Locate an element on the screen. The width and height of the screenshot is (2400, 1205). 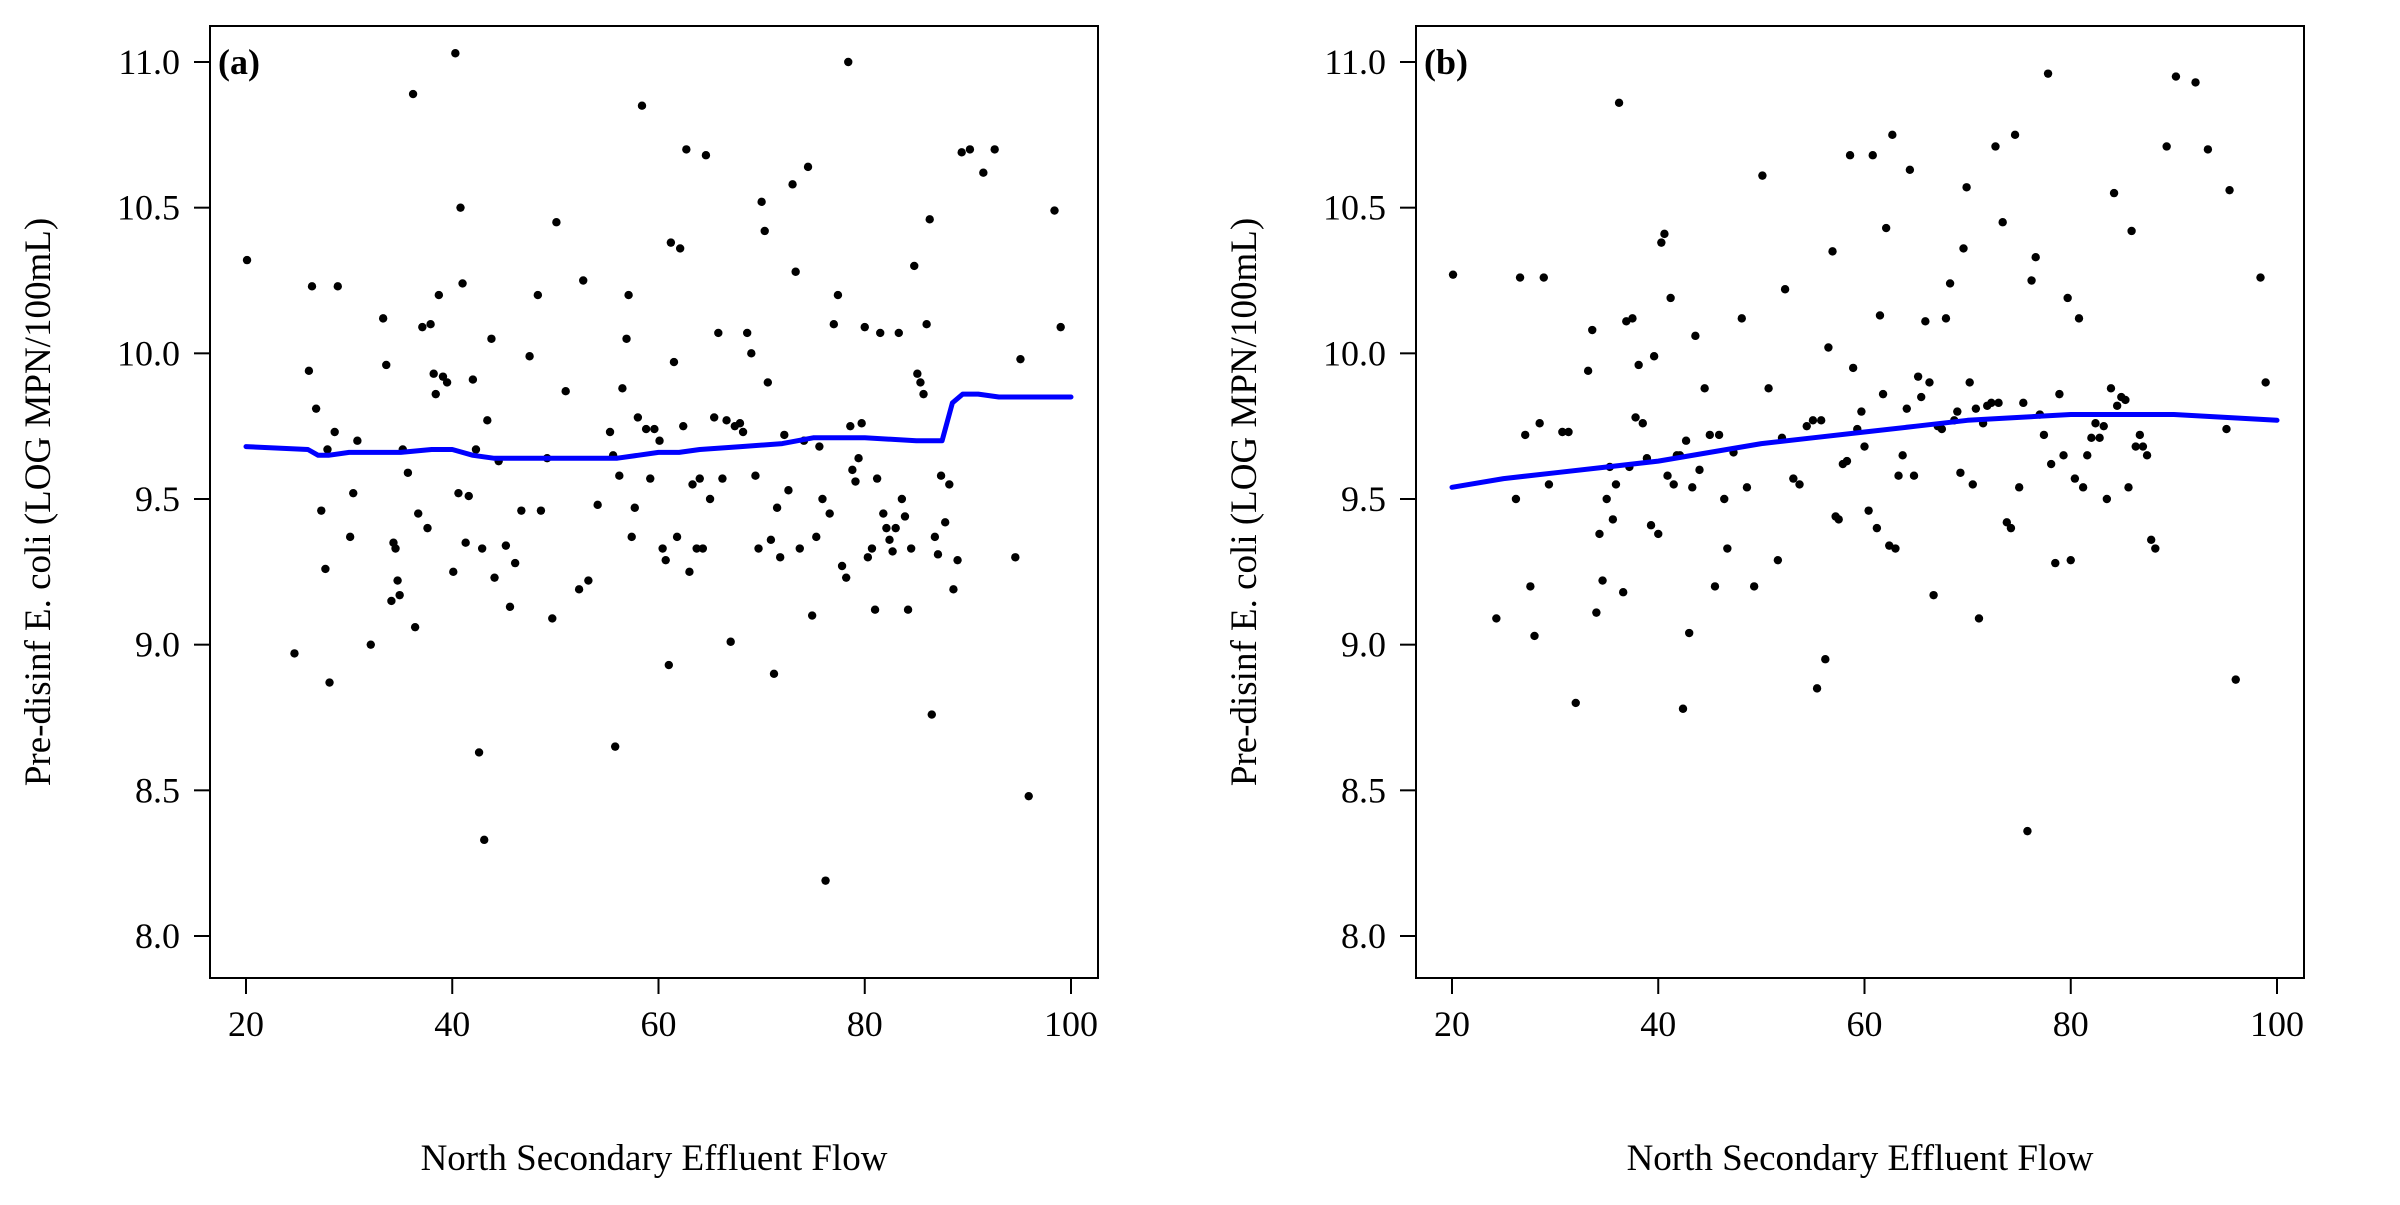
y-tick-label: 9.0 is located at coordinates (157, 645).